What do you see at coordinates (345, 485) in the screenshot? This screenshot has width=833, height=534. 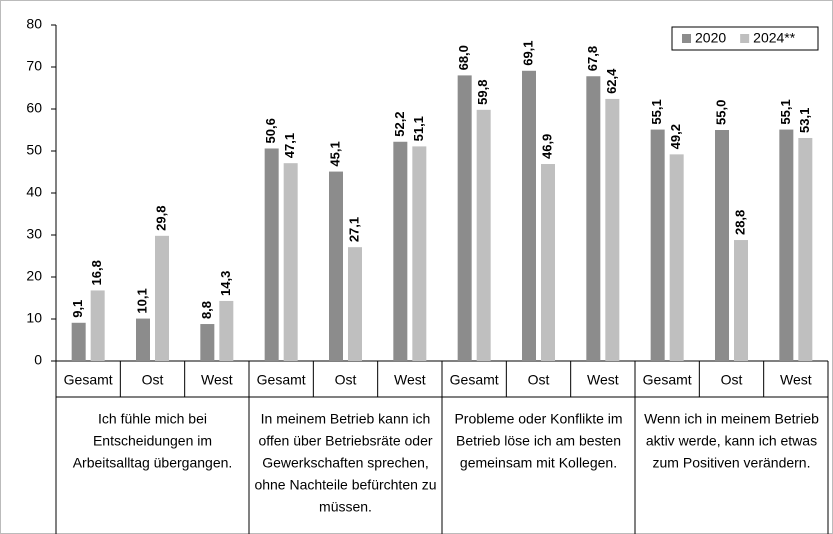 I see `group-label: ohne Nachteile befürchten zu` at bounding box center [345, 485].